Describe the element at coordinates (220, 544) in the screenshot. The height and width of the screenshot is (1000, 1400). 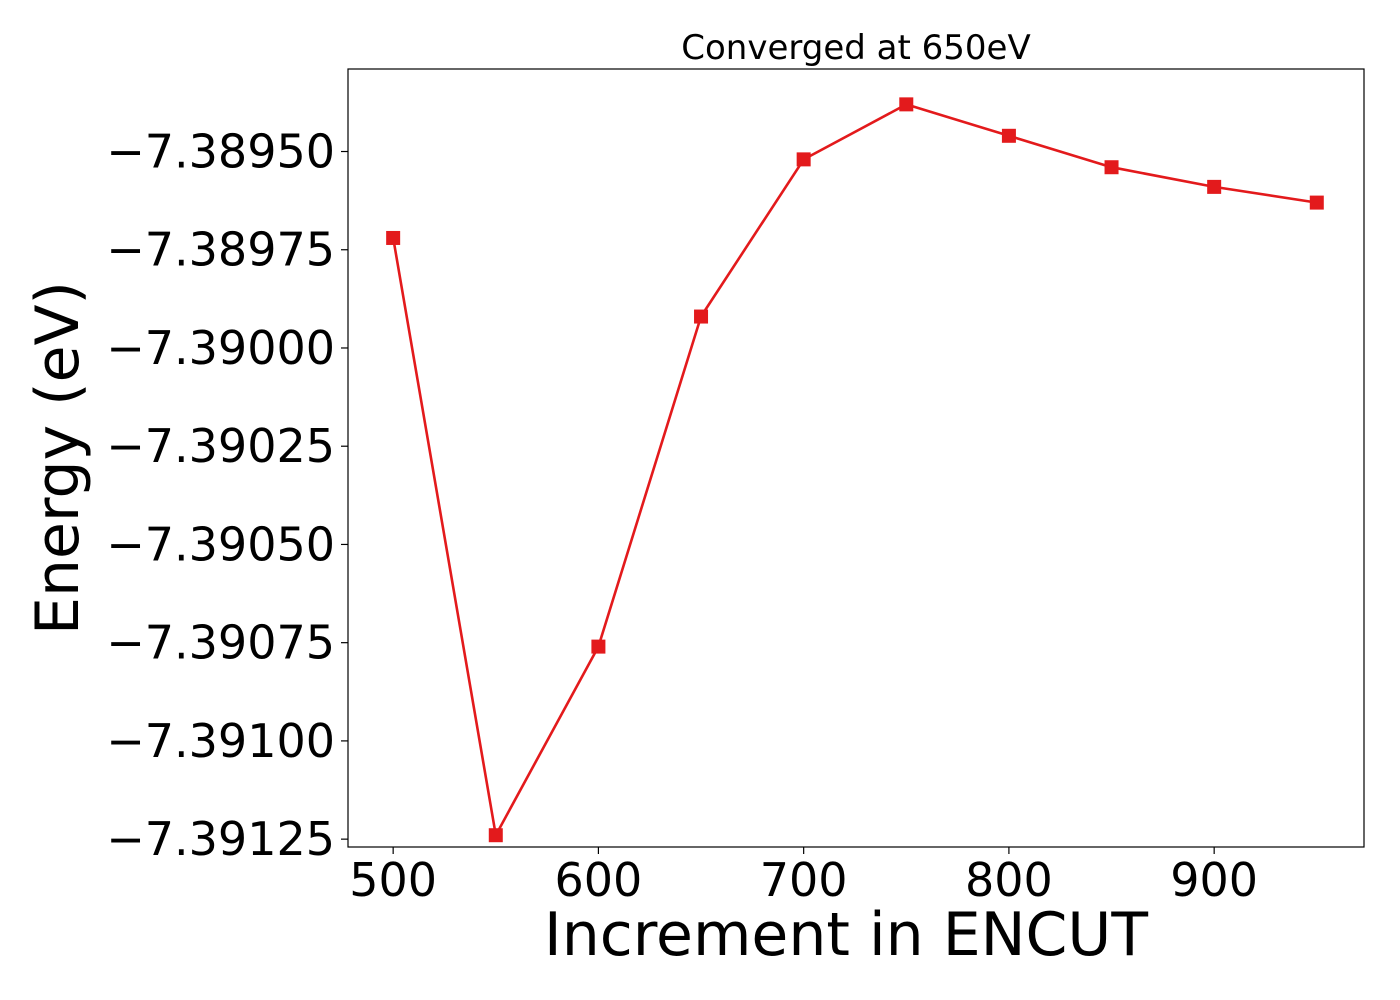
I see `y-tick-label: −7.39050` at that location.